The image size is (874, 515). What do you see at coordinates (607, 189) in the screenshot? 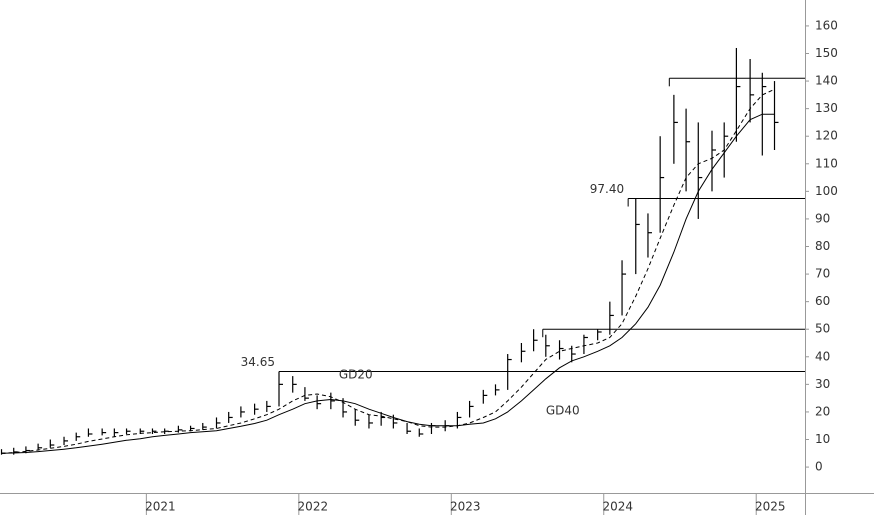
I see `level-label: 97.40` at bounding box center [607, 189].